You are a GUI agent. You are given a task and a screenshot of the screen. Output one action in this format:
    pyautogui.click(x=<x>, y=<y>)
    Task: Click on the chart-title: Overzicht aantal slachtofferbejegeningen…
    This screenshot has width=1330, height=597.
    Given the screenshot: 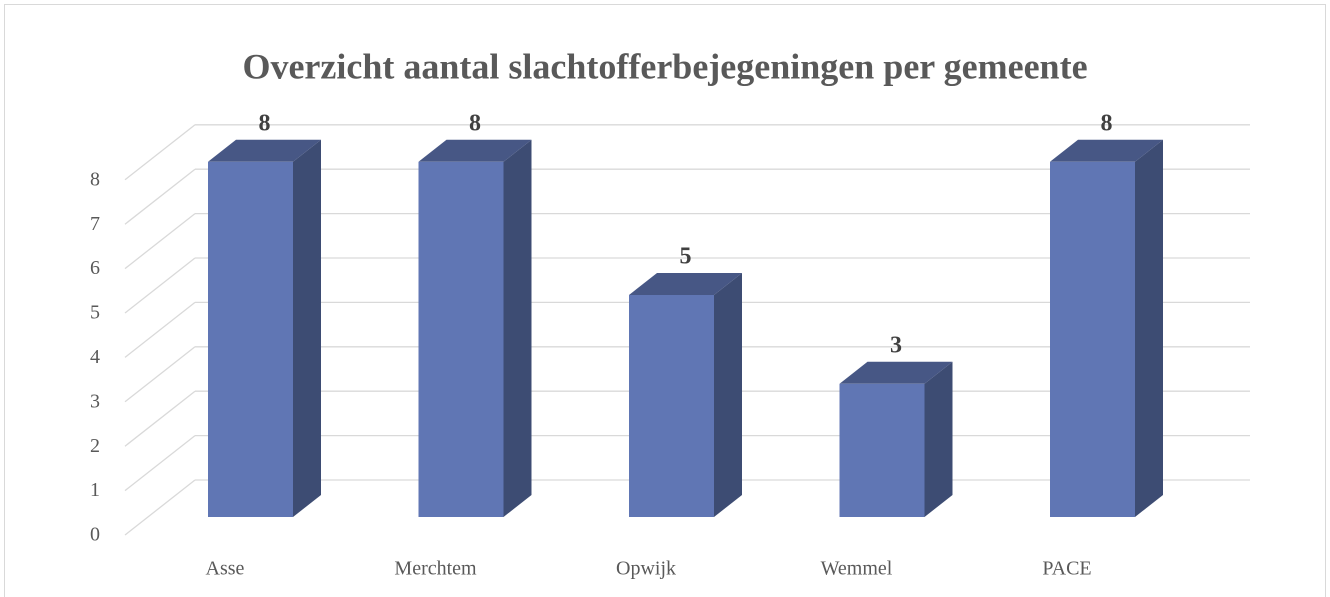 What is the action you would take?
    pyautogui.click(x=664, y=66)
    